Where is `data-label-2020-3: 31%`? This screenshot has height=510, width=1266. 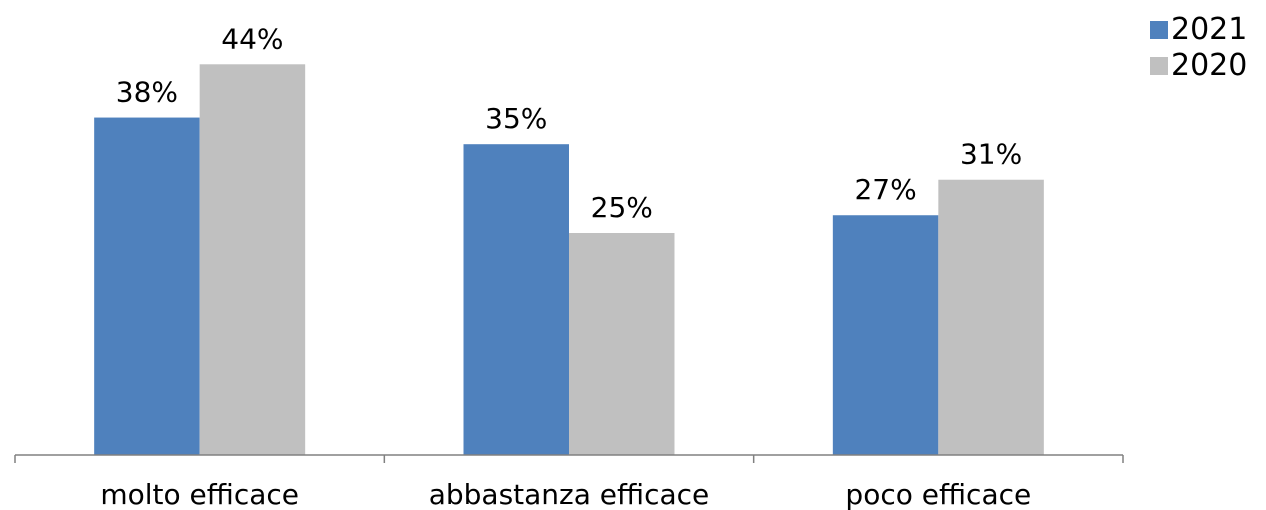
data-label-2020-3: 31% is located at coordinates (991, 154).